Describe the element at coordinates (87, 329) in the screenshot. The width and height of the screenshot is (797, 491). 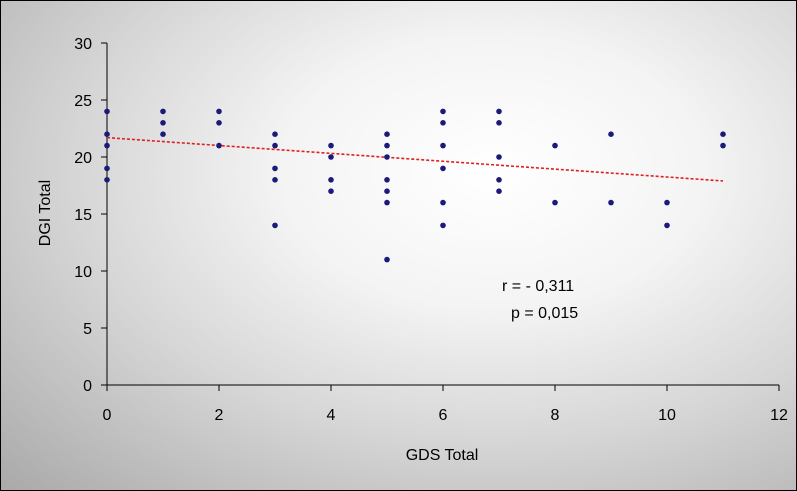
I see `y-tick-label: 5` at that location.